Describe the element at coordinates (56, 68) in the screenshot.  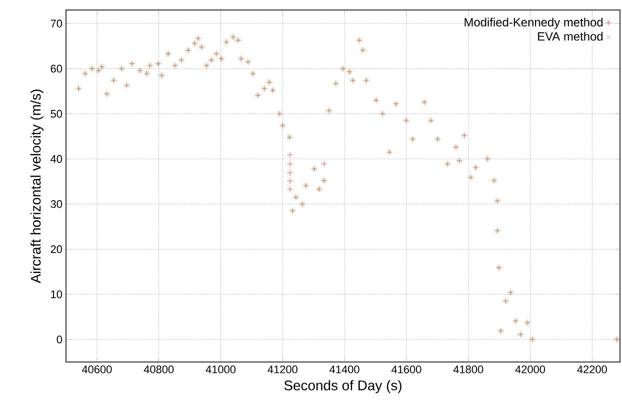
I see `y-tick-label: 60` at that location.